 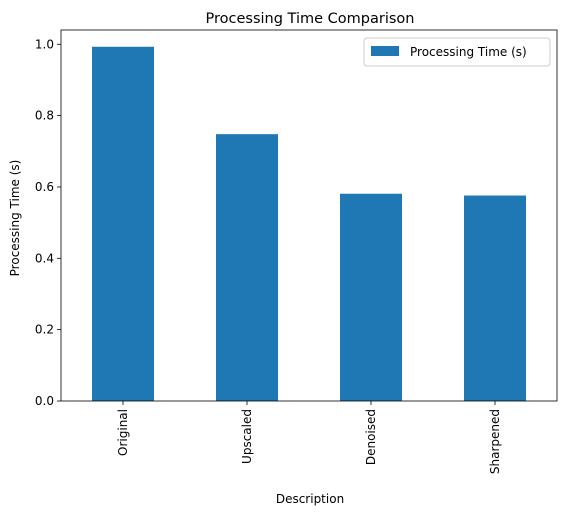 I want to click on chart-title: Processing Time Comparison, so click(x=310, y=19).